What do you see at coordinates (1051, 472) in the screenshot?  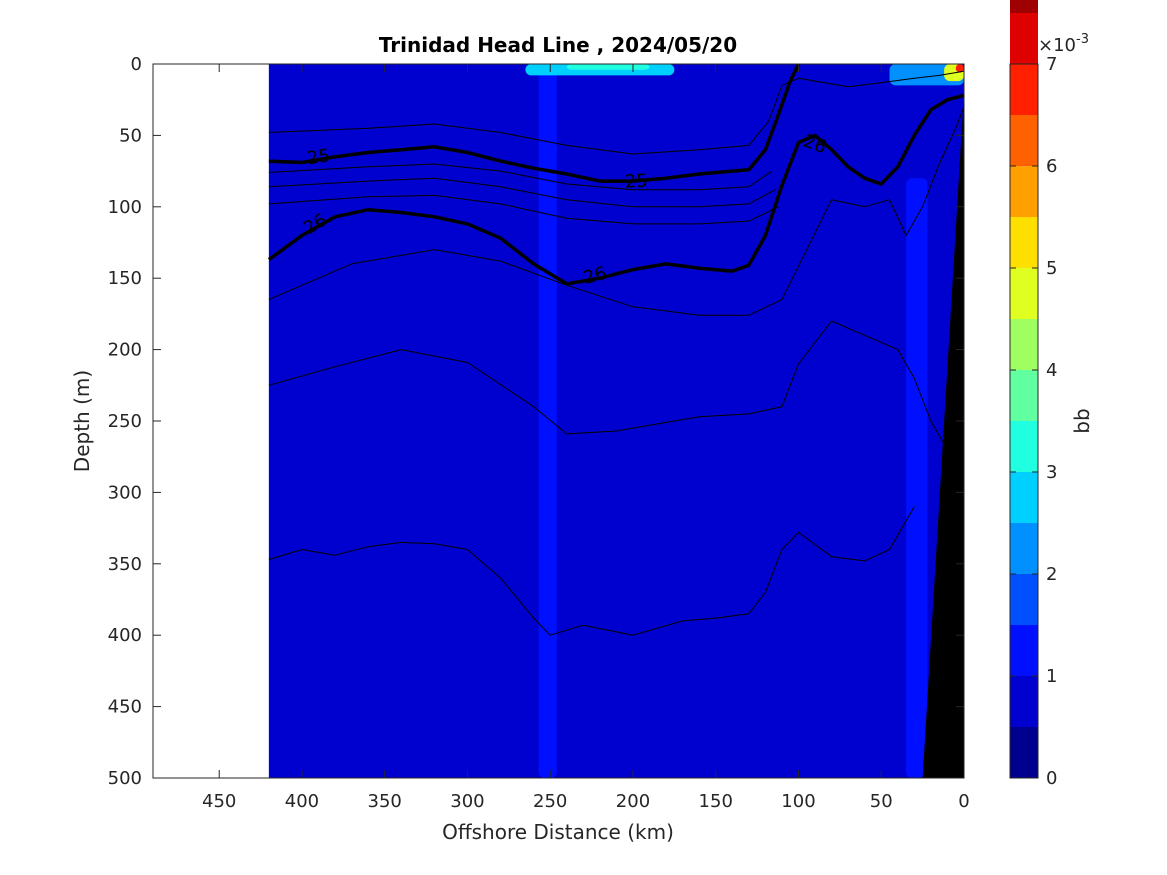 I see `colorbar-tick-label: 3` at bounding box center [1051, 472].